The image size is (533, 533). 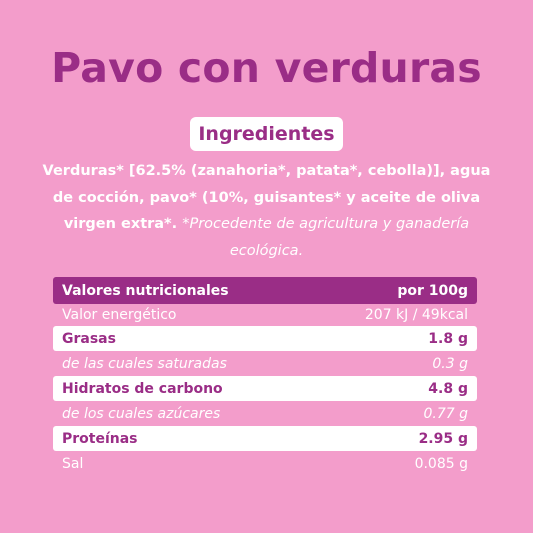 I want to click on row-label: de las cuales saturadas, so click(x=144, y=363).